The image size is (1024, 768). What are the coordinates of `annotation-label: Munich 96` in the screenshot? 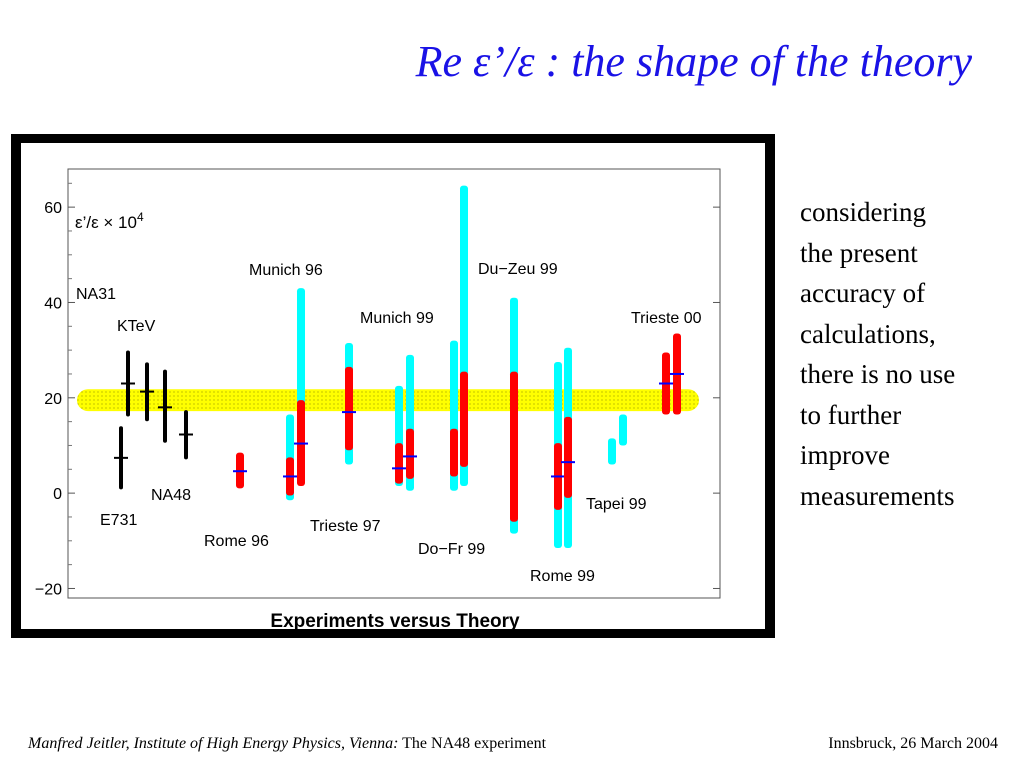 It's located at (286, 270).